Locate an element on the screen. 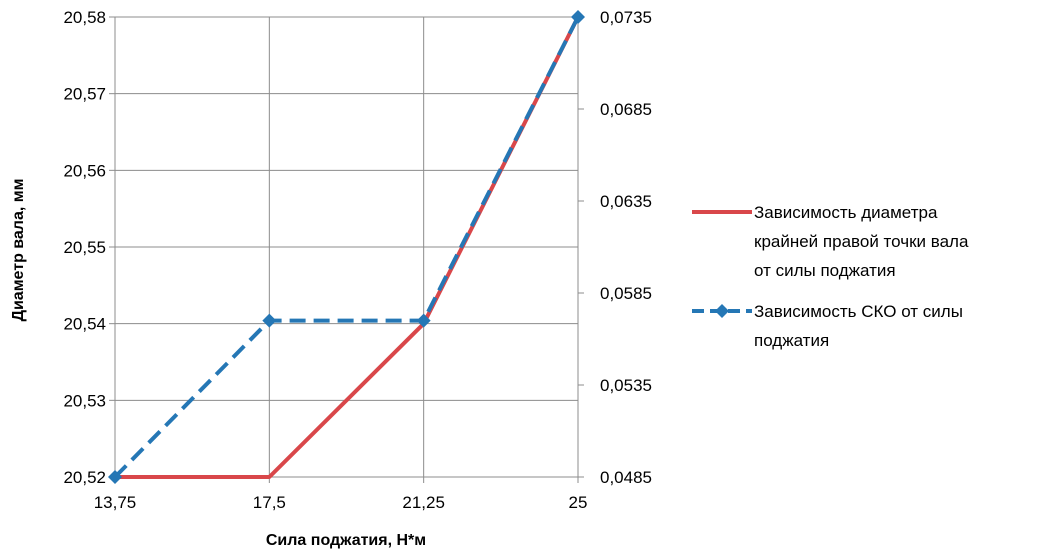  y-tick-label: 20,57 is located at coordinates (84, 94).